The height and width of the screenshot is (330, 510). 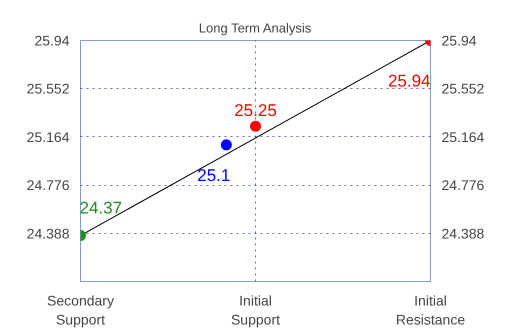 I want to click on data-label: 25.94, so click(x=409, y=81).